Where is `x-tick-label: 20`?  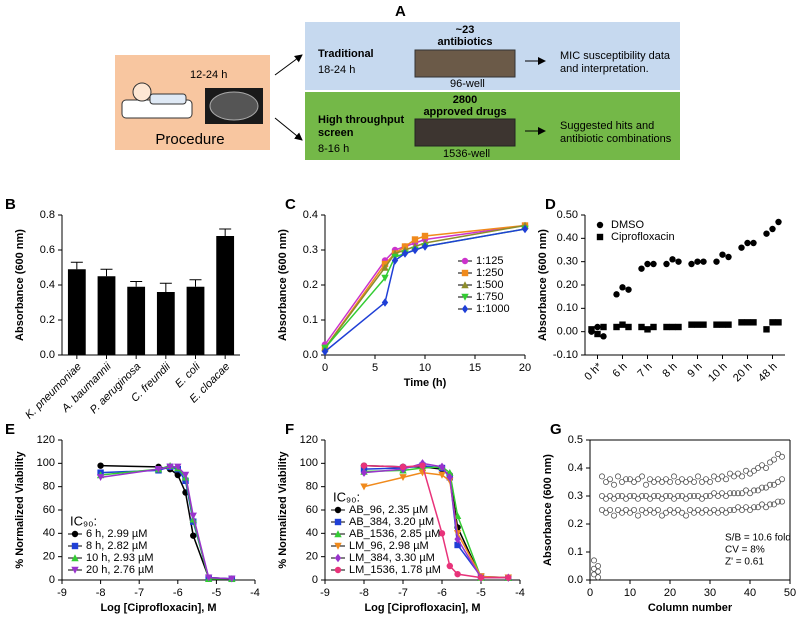
x-tick-label: 20 is located at coordinates (670, 593).